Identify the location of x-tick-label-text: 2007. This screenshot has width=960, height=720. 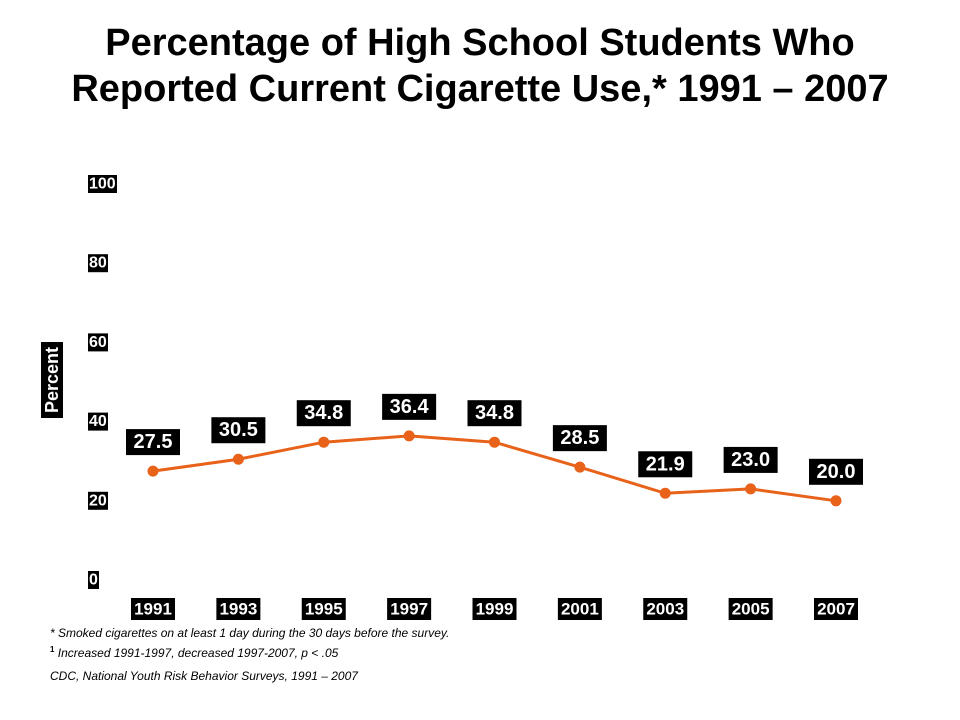
(836, 609).